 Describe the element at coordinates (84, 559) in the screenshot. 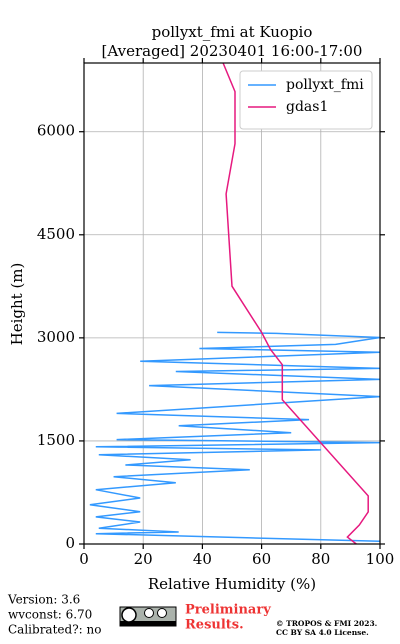

I see `x-tick-label: 0` at that location.